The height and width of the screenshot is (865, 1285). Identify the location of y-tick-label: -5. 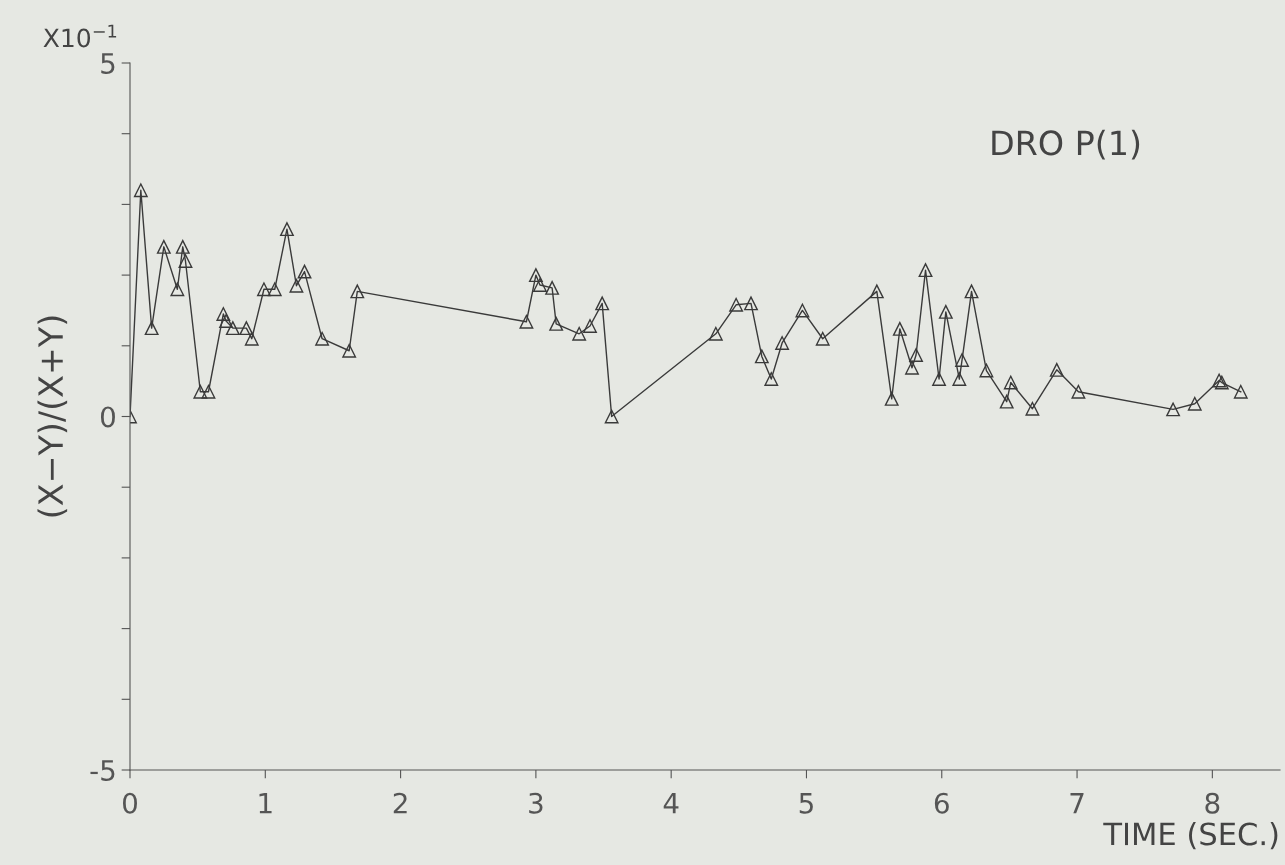
(102, 770).